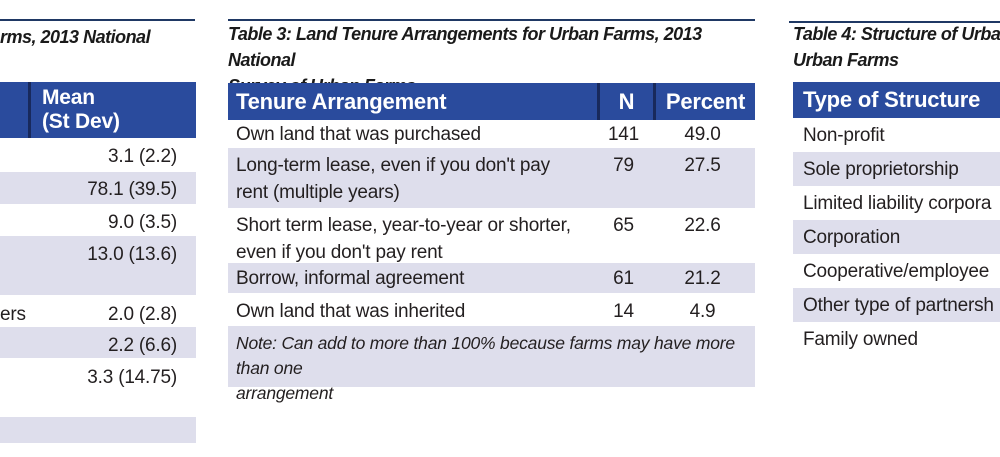  I want to click on structure-label: Limited liability corpora, so click(897, 203).